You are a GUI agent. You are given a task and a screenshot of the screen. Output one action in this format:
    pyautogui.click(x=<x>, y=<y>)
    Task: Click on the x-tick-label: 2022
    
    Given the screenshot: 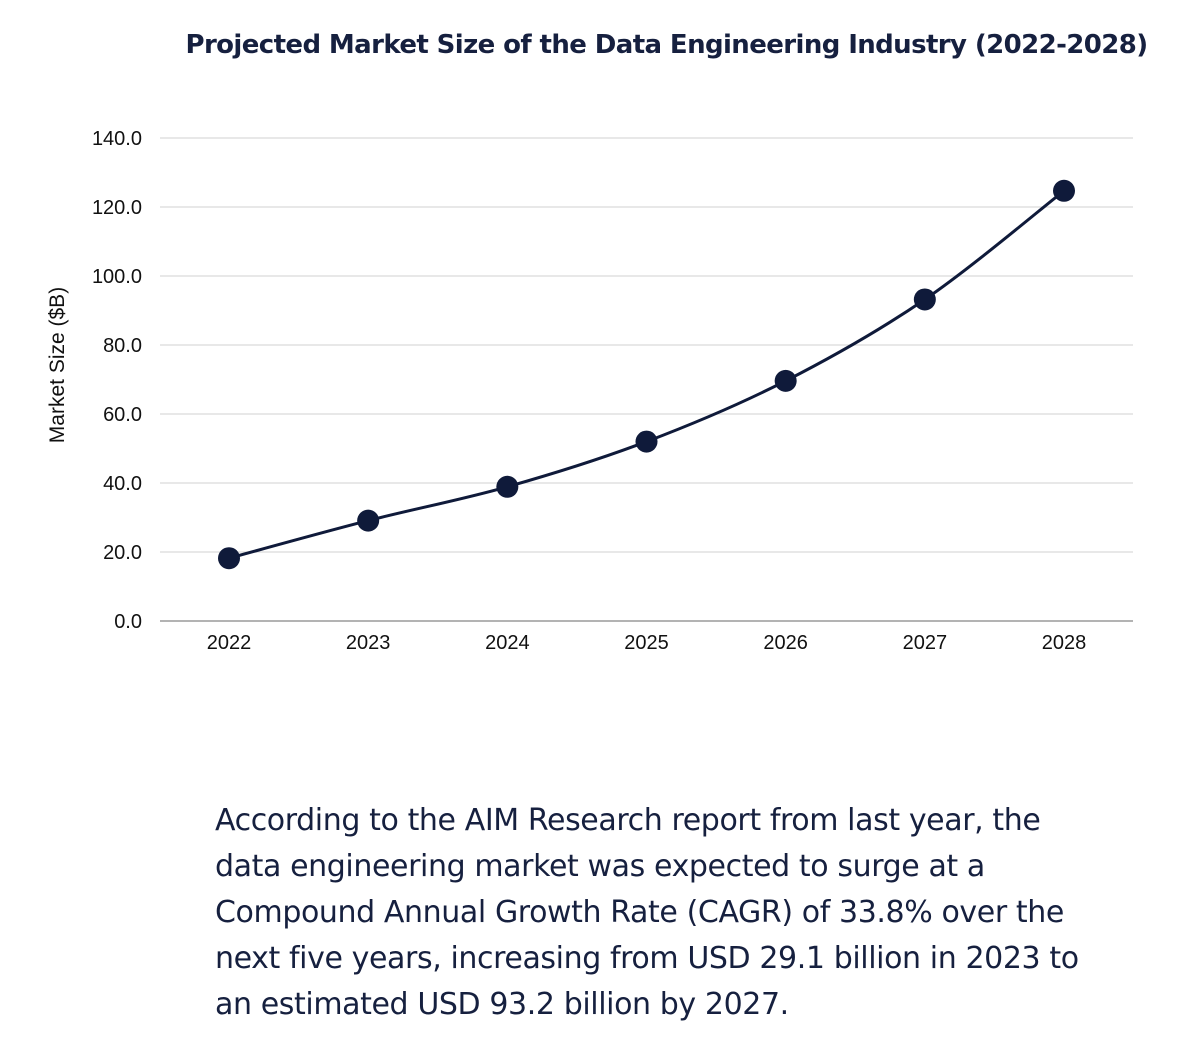 What is the action you would take?
    pyautogui.click(x=229, y=643)
    